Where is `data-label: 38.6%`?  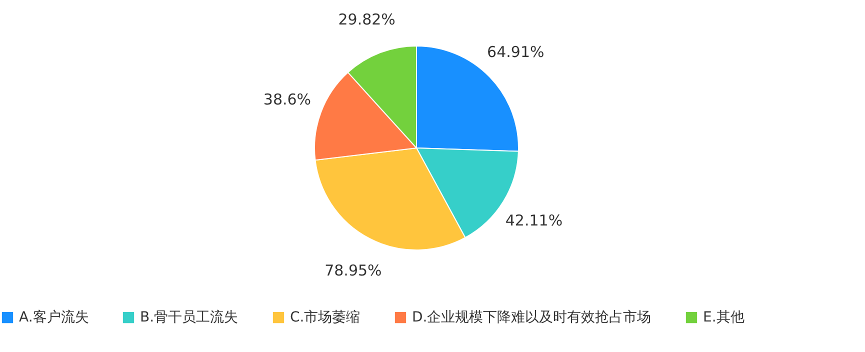
data-label: 38.6% is located at coordinates (287, 99).